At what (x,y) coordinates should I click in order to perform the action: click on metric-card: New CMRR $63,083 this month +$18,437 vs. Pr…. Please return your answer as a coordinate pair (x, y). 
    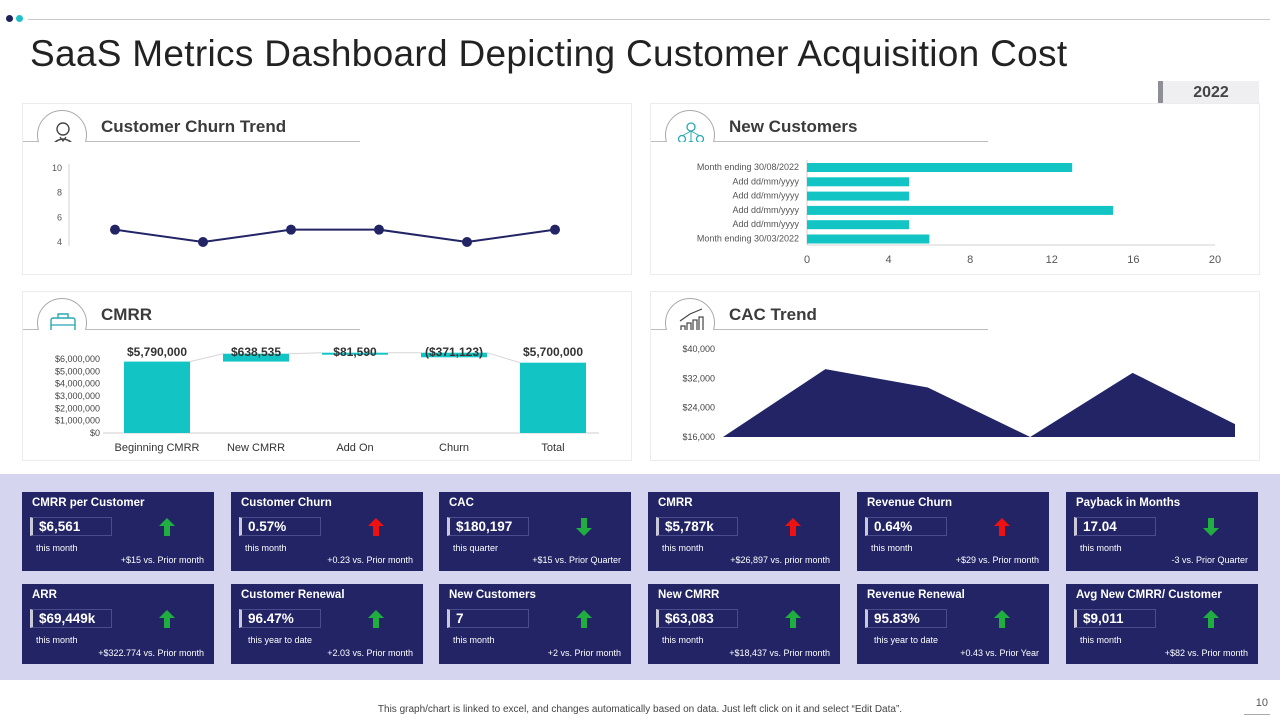
    Looking at the image, I should click on (744, 624).